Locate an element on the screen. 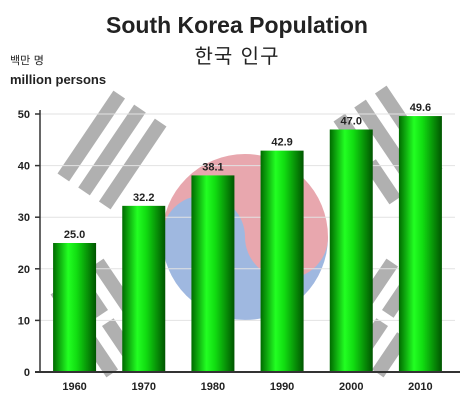 Image resolution: width=474 pixels, height=406 pixels. chart-title: South Korea Population is located at coordinates (237, 25).